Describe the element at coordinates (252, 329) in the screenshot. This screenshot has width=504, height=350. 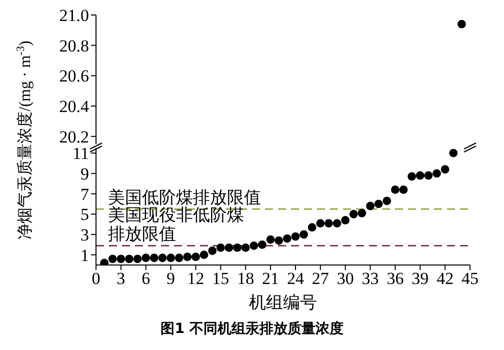
I see `text: 图1 不同机组汞排放质量浓度` at that location.